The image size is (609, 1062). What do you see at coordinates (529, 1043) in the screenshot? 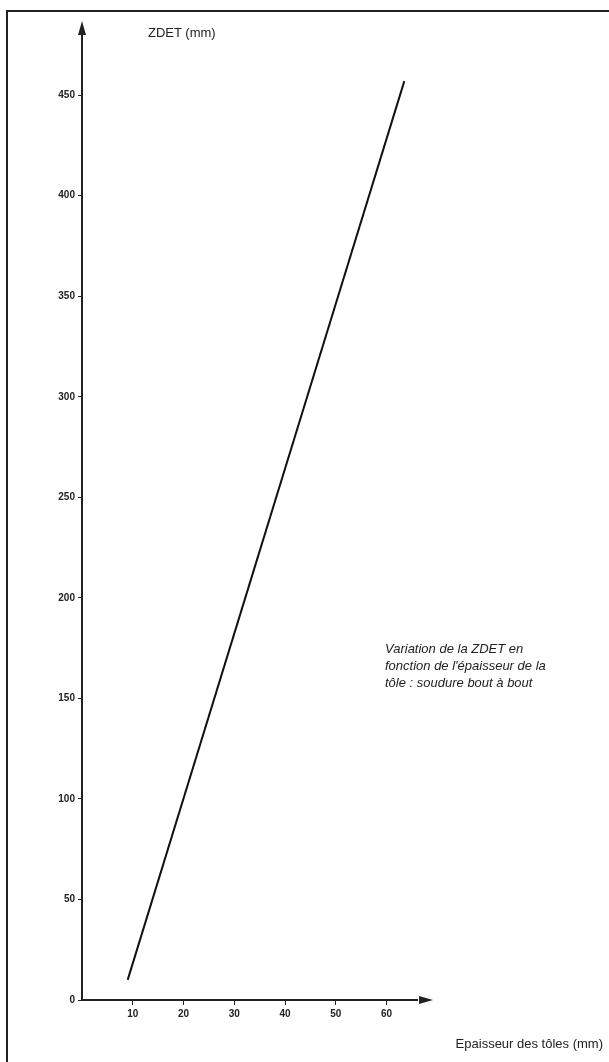
I see `x-axis-title: Epaisseur des tôles (mm)` at bounding box center [529, 1043].